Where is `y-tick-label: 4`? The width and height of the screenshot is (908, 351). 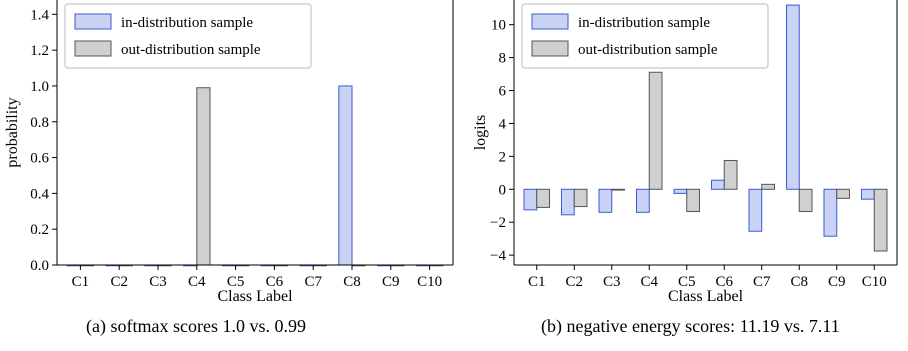 y-tick-label: 4 is located at coordinates (503, 124).